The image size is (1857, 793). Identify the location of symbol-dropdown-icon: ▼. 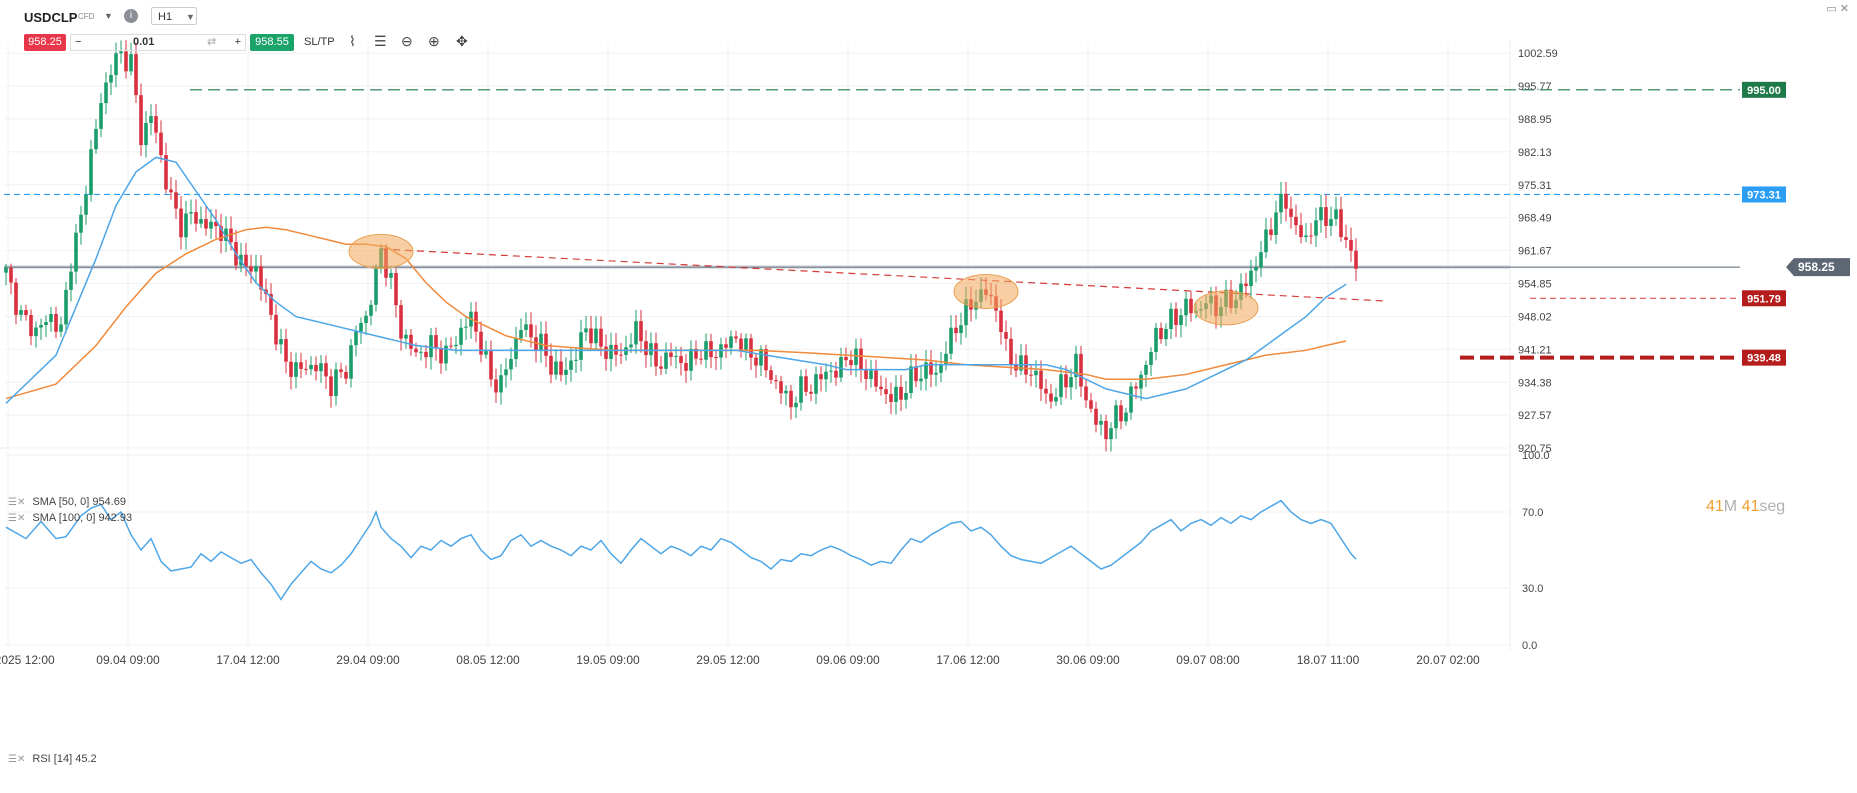
(108, 16).